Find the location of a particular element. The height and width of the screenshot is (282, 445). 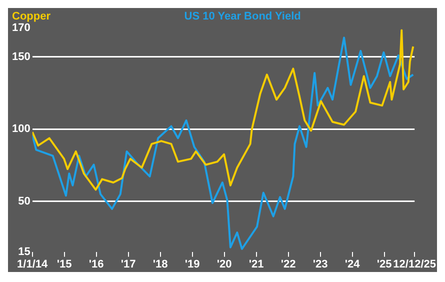

x-tick-label: '20 is located at coordinates (224, 264).